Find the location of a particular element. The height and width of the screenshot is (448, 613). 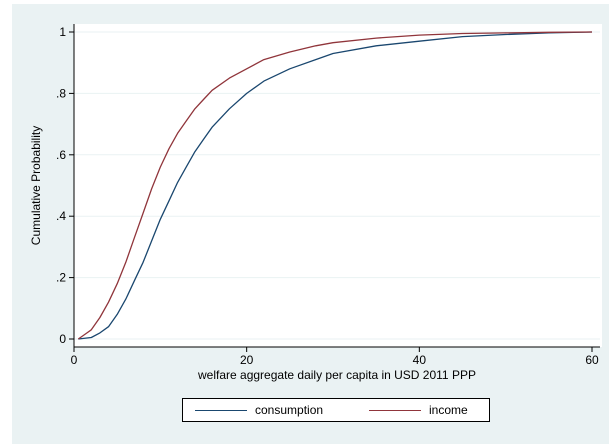

y-tick-label: .2 is located at coordinates (61, 278).